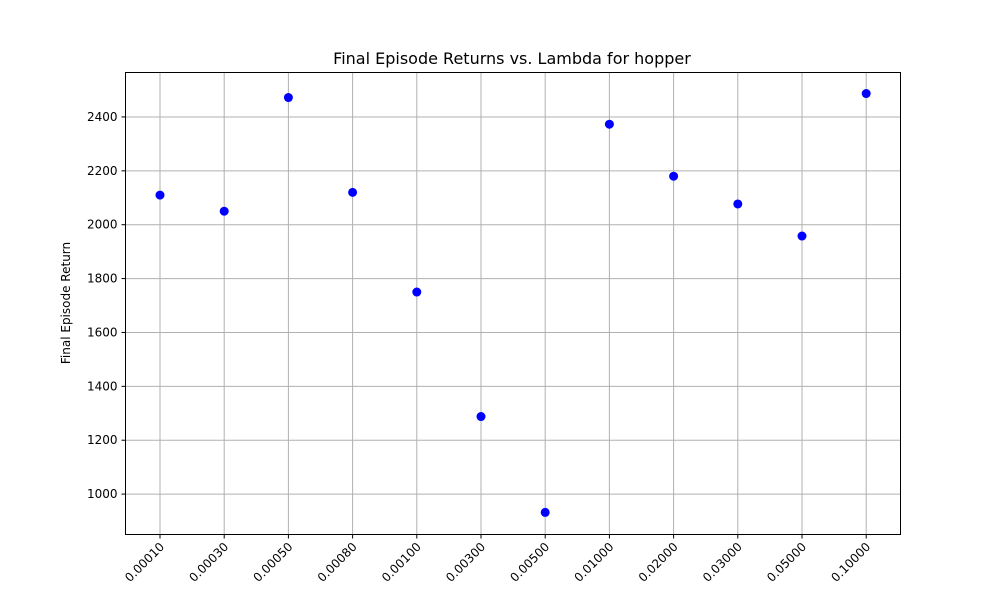 This screenshot has width=1000, height=600. What do you see at coordinates (102, 440) in the screenshot?
I see `y-tick-label: 1200` at bounding box center [102, 440].